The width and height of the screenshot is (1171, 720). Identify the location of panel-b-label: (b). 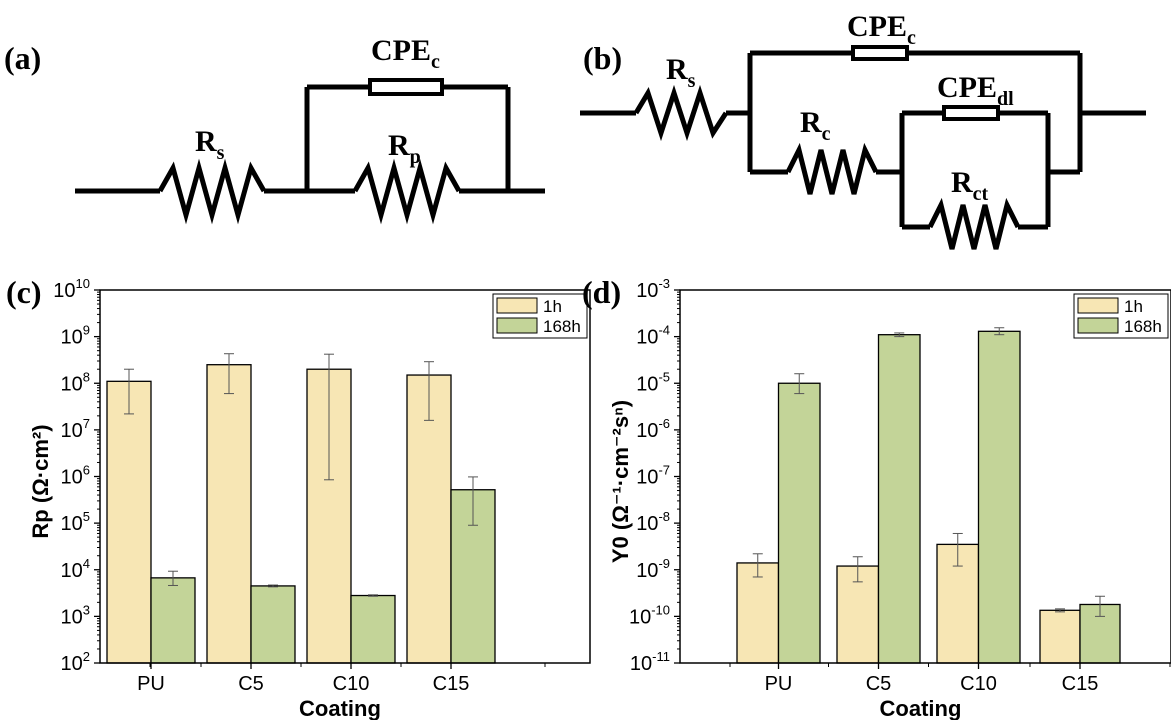
(602, 58).